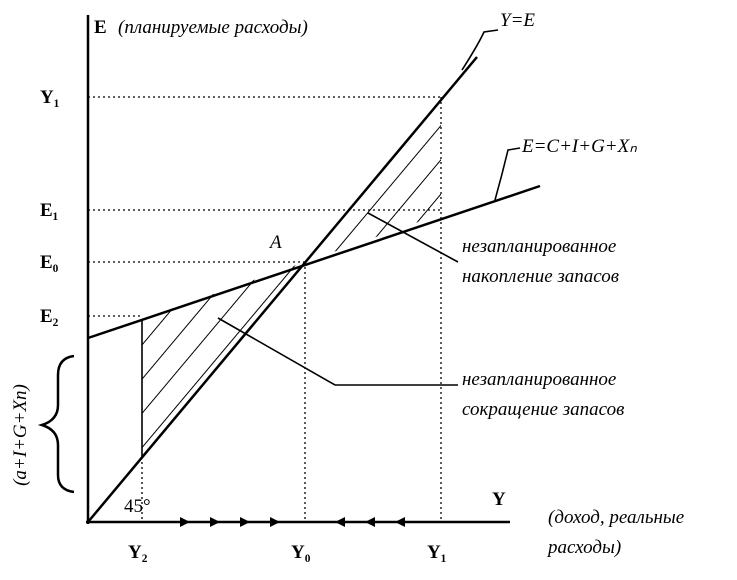 This screenshot has width=737, height=580. Describe the element at coordinates (579, 146) in the screenshot. I see `expenditure-label: E=C+I+G+Xₙ` at that location.